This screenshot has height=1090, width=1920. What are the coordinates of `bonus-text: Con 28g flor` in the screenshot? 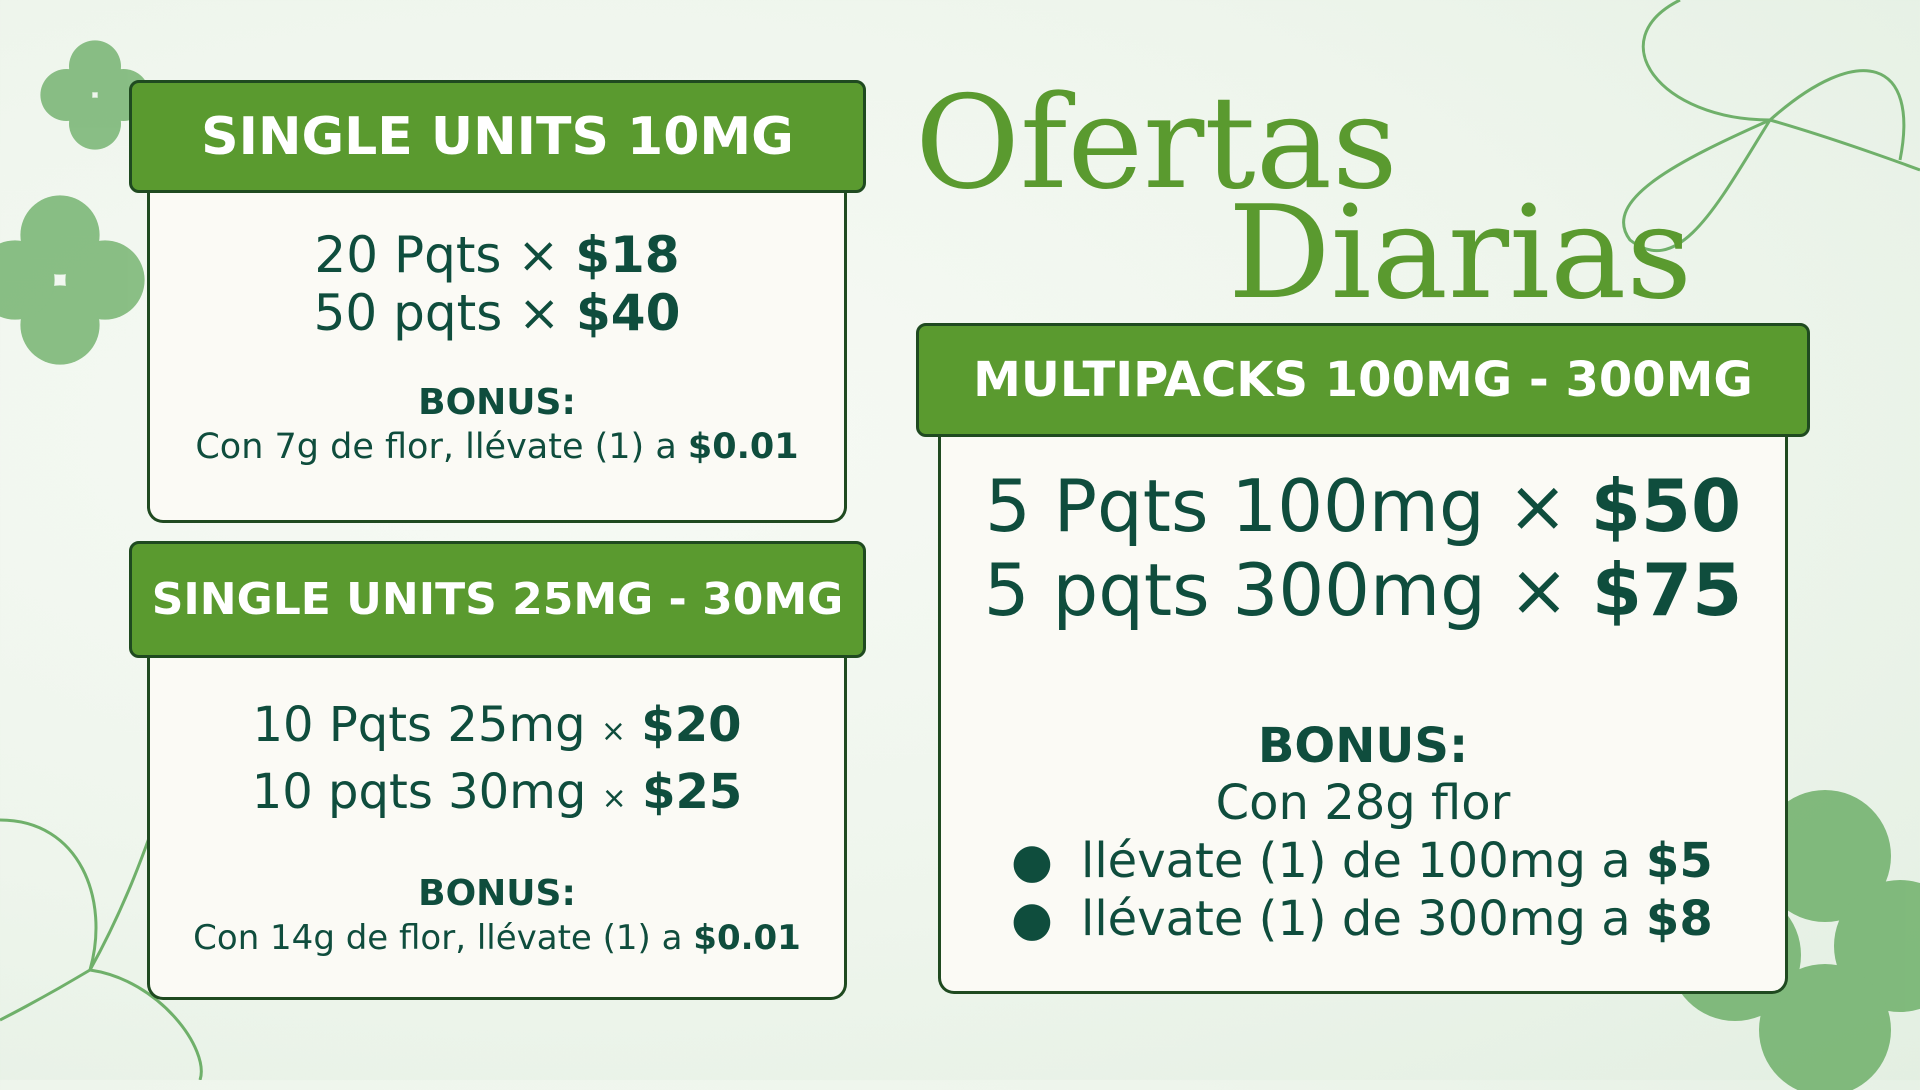 It's located at (1363, 803).